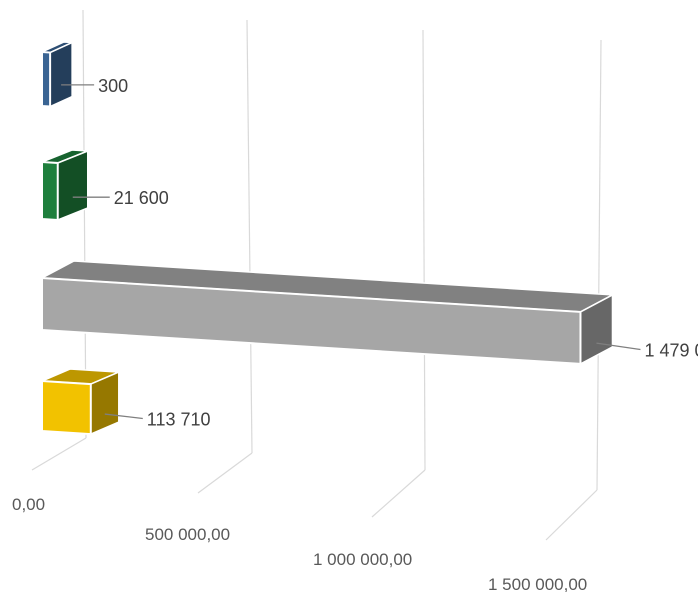 The height and width of the screenshot is (592, 698). I want to click on data-label: 21 600, so click(141, 198).